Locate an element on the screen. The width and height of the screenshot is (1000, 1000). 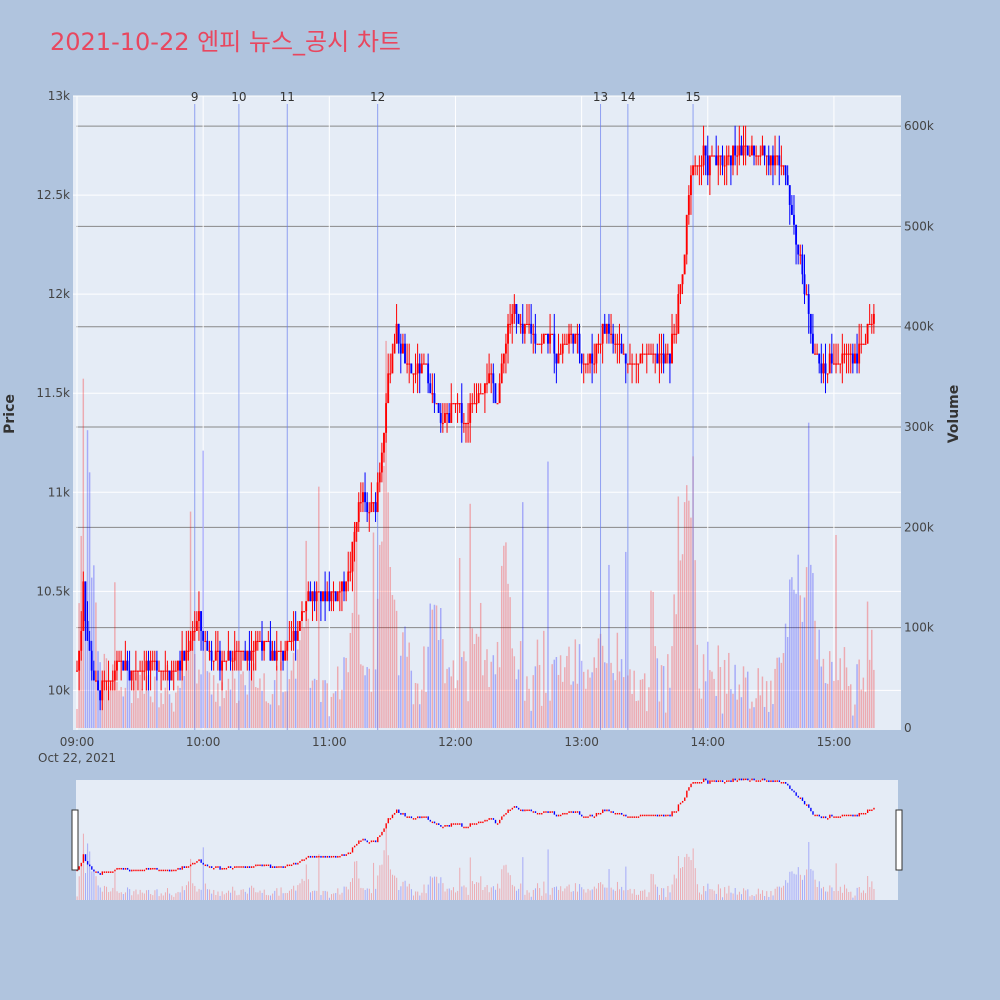
y2-tick-label: 0 is located at coordinates (908, 728).